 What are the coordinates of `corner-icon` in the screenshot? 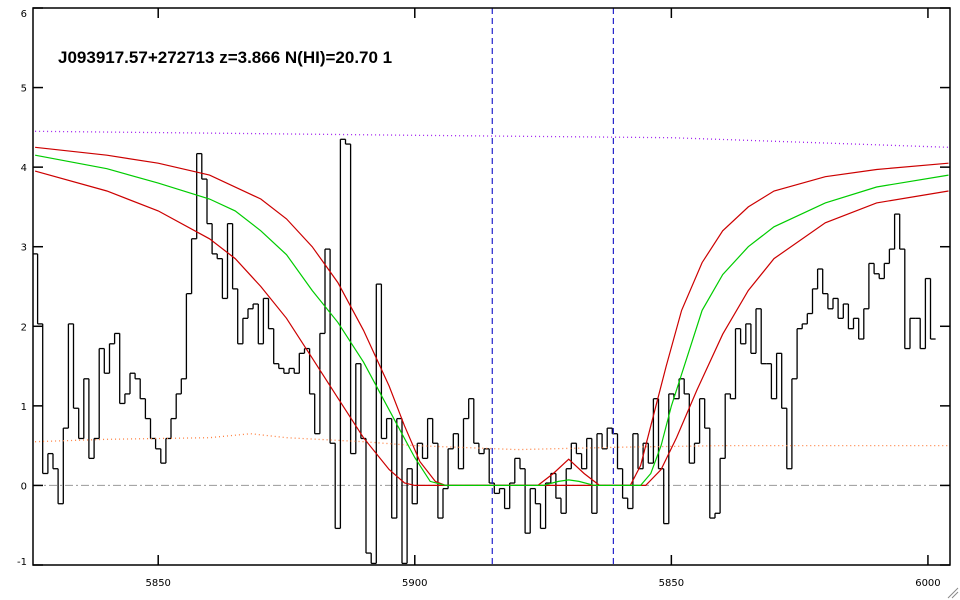 It's located at (953, 593).